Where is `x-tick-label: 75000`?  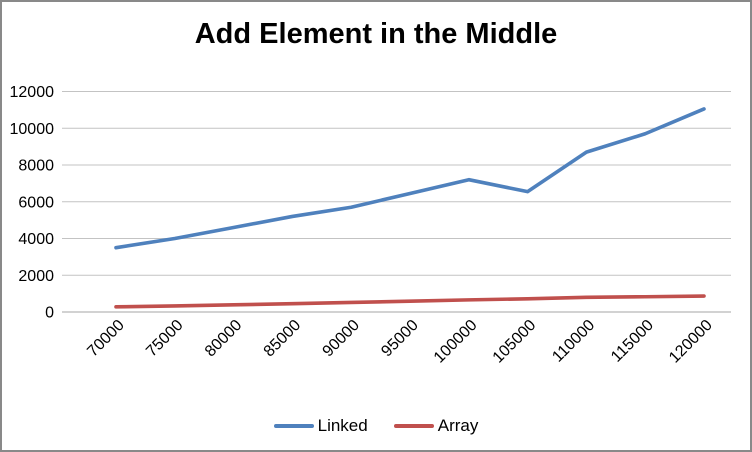
x-tick-label: 75000 is located at coordinates (165, 339).